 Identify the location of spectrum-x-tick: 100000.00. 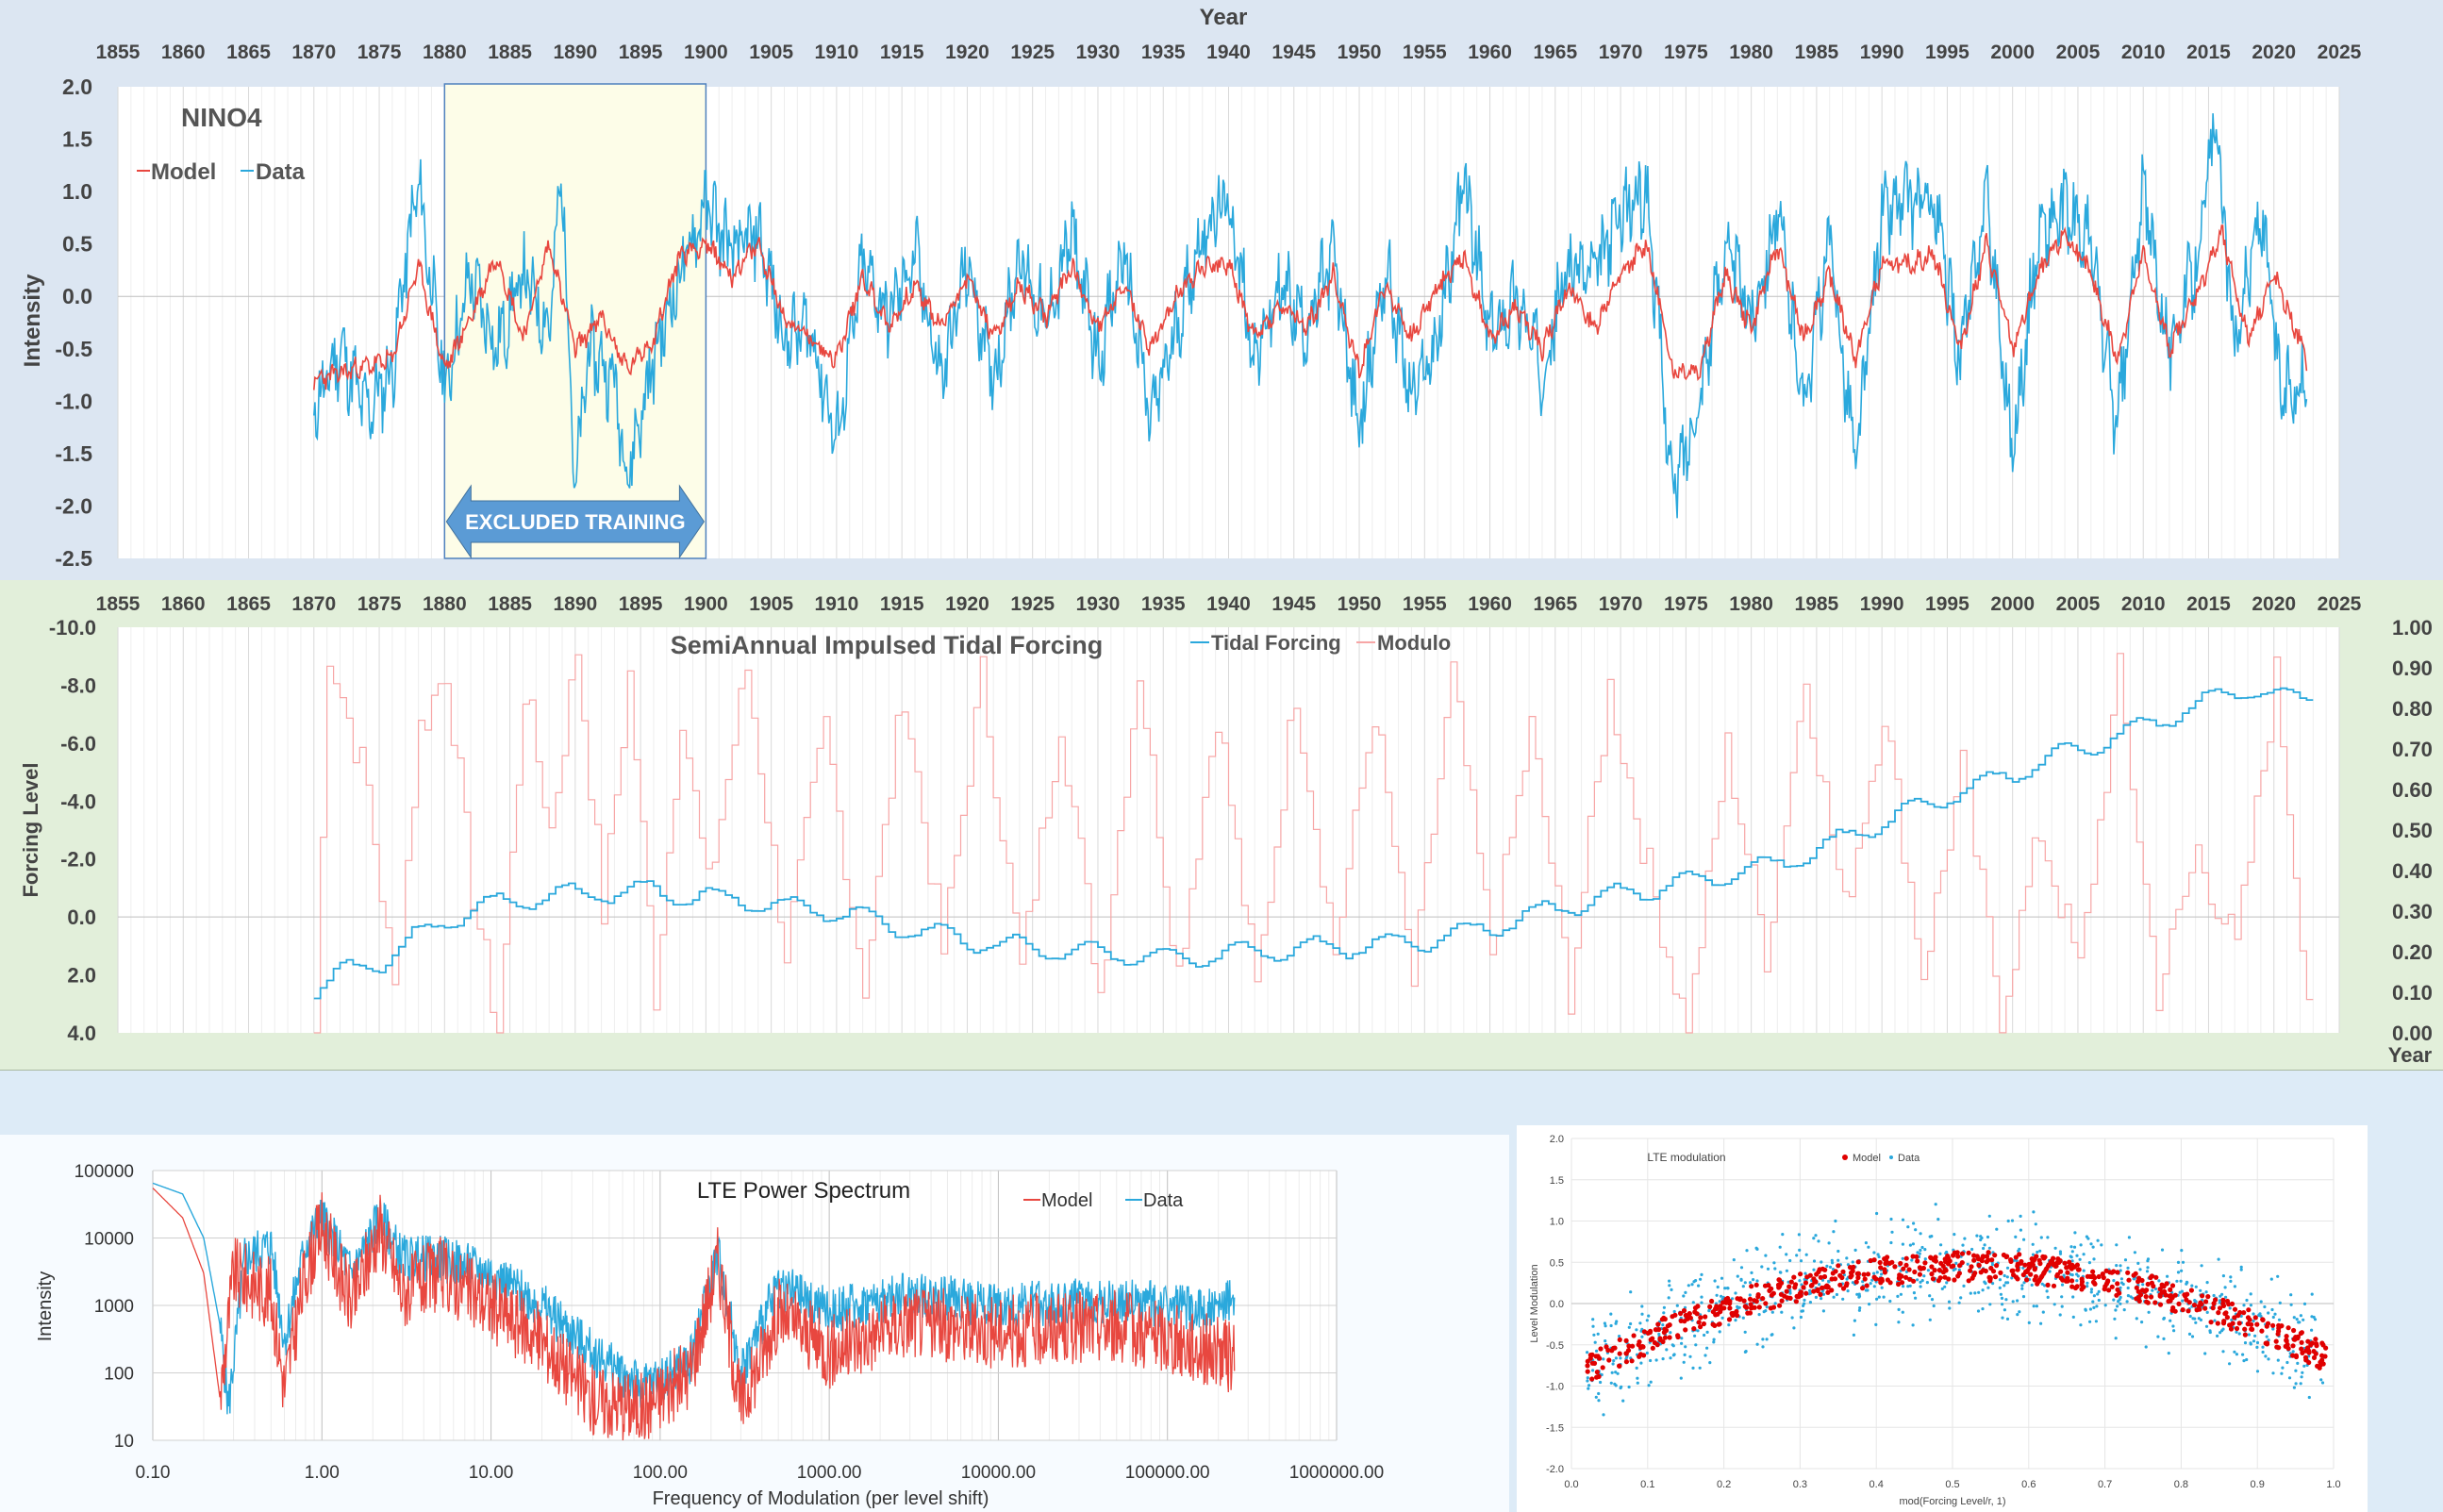
(1167, 1473).